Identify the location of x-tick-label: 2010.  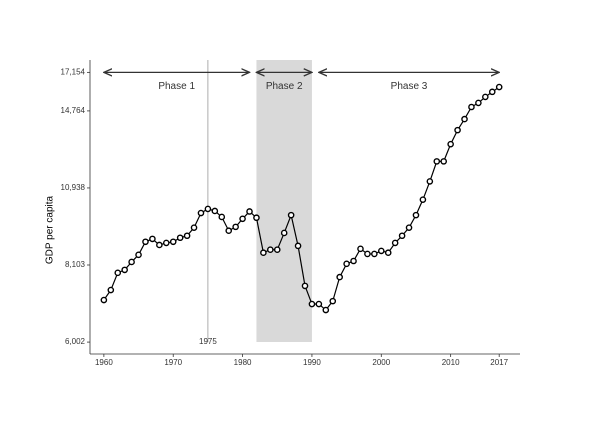
(451, 362).